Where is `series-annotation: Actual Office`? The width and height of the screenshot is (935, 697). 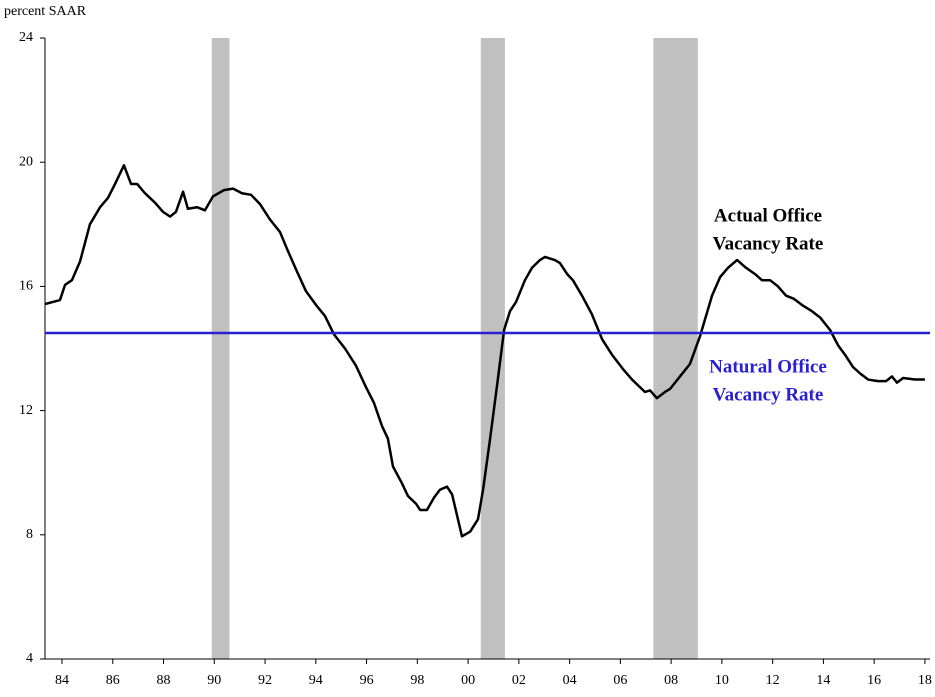 series-annotation: Actual Office is located at coordinates (768, 215).